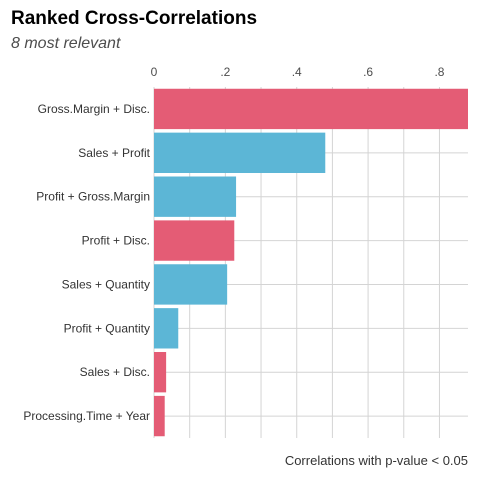 This screenshot has width=480, height=480. What do you see at coordinates (239, 153) in the screenshot?
I see `bar-sales-profit` at bounding box center [239, 153].